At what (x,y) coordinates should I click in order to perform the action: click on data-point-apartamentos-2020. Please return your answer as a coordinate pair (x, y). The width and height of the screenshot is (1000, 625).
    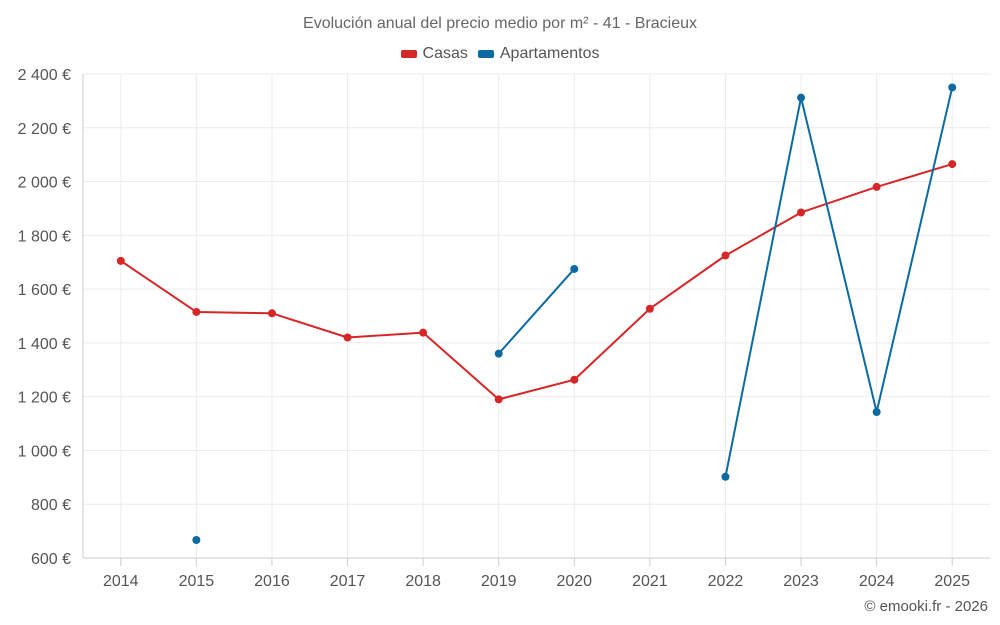
    Looking at the image, I should click on (574, 268).